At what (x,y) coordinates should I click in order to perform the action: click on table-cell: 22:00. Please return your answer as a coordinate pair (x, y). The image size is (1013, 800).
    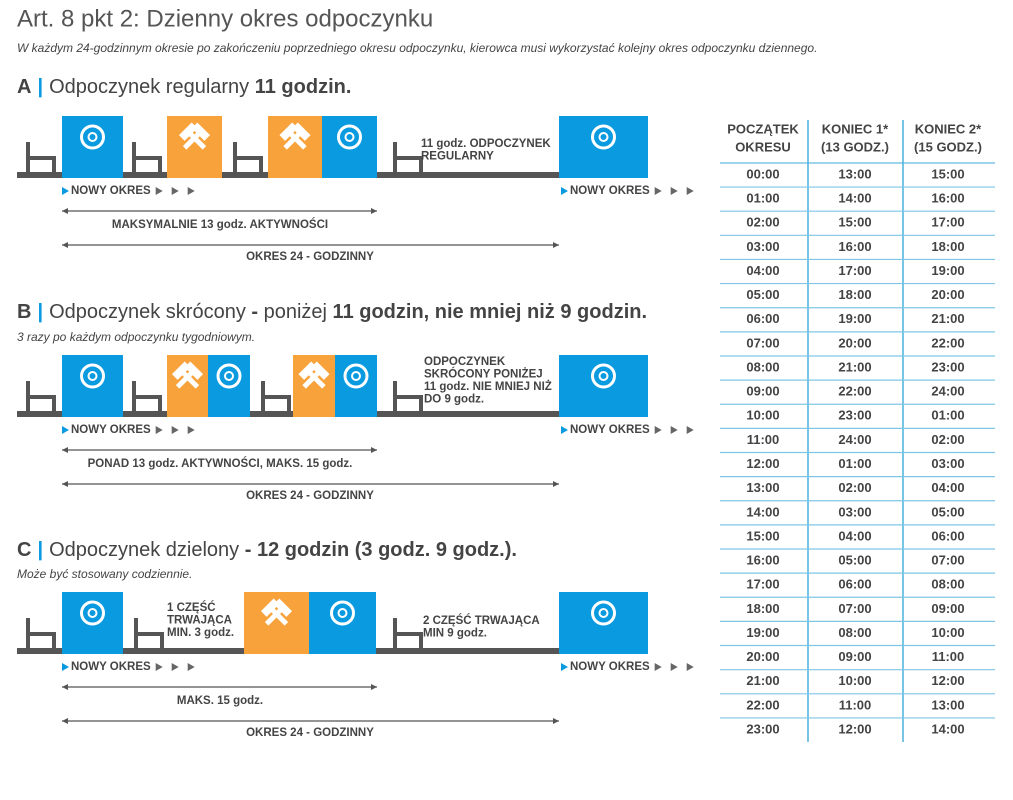
    Looking at the image, I should click on (762, 704).